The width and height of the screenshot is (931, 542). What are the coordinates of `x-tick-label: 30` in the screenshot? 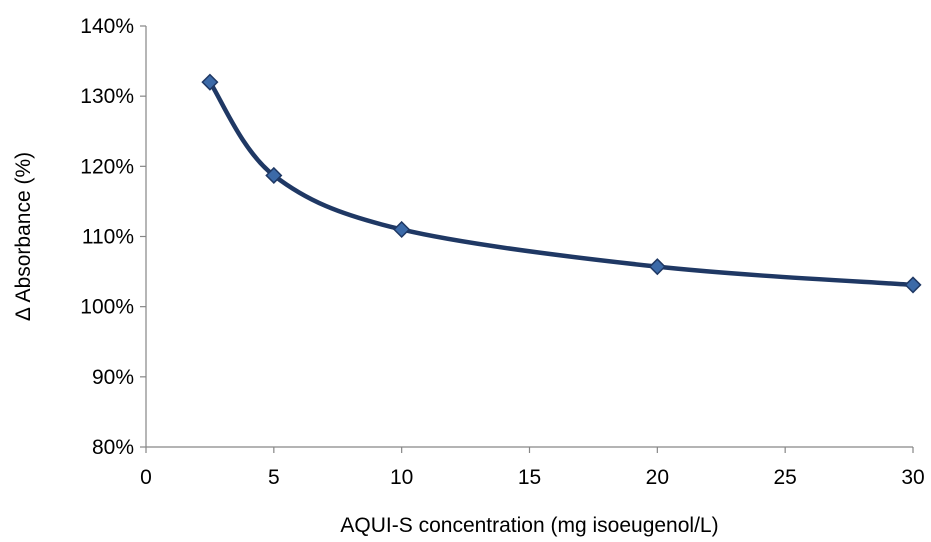 It's located at (912, 477).